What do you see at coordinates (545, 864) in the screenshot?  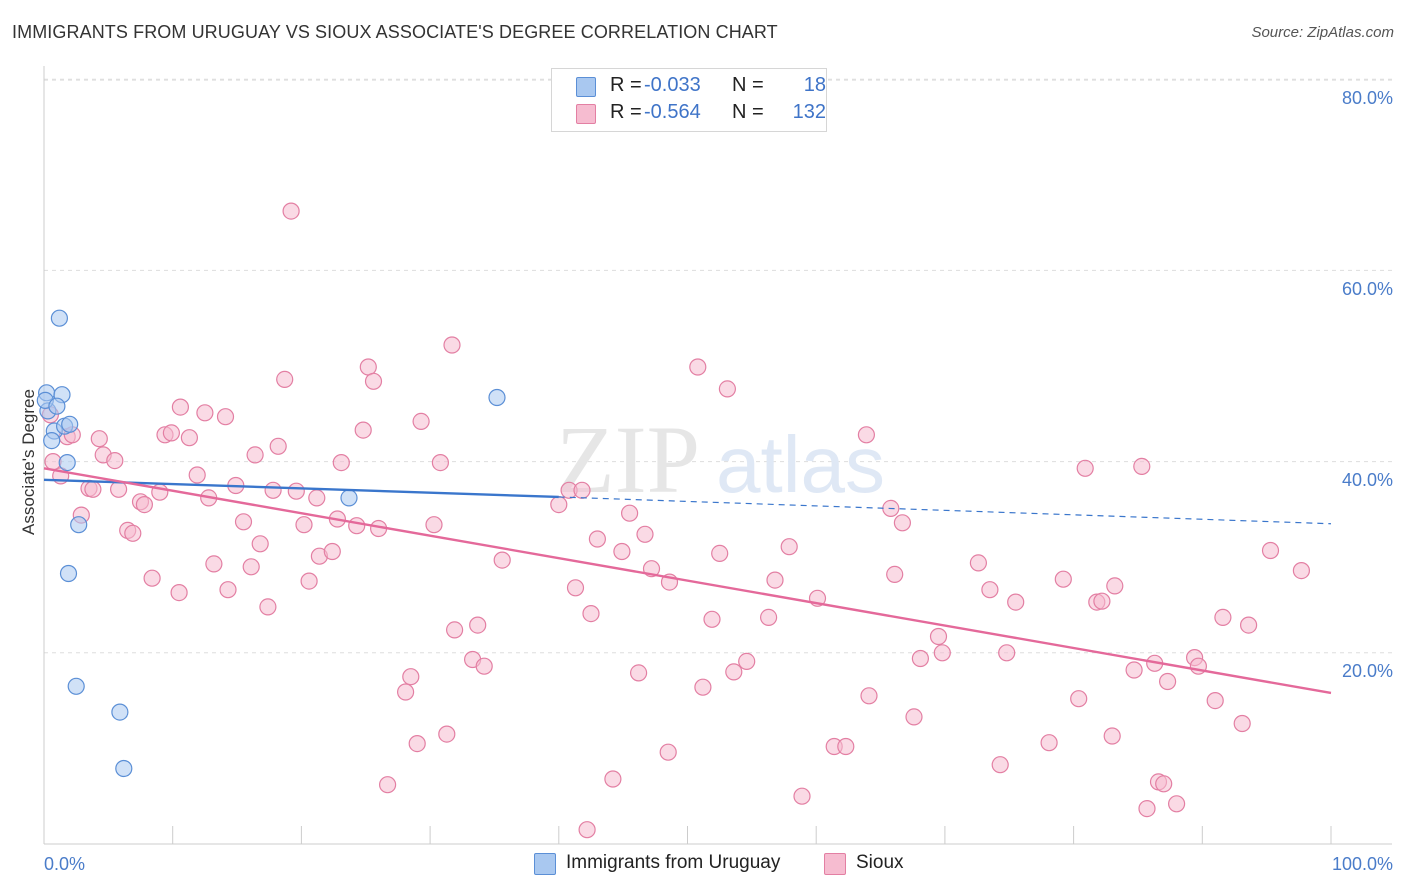 I see `uruguay-swatch` at bounding box center [545, 864].